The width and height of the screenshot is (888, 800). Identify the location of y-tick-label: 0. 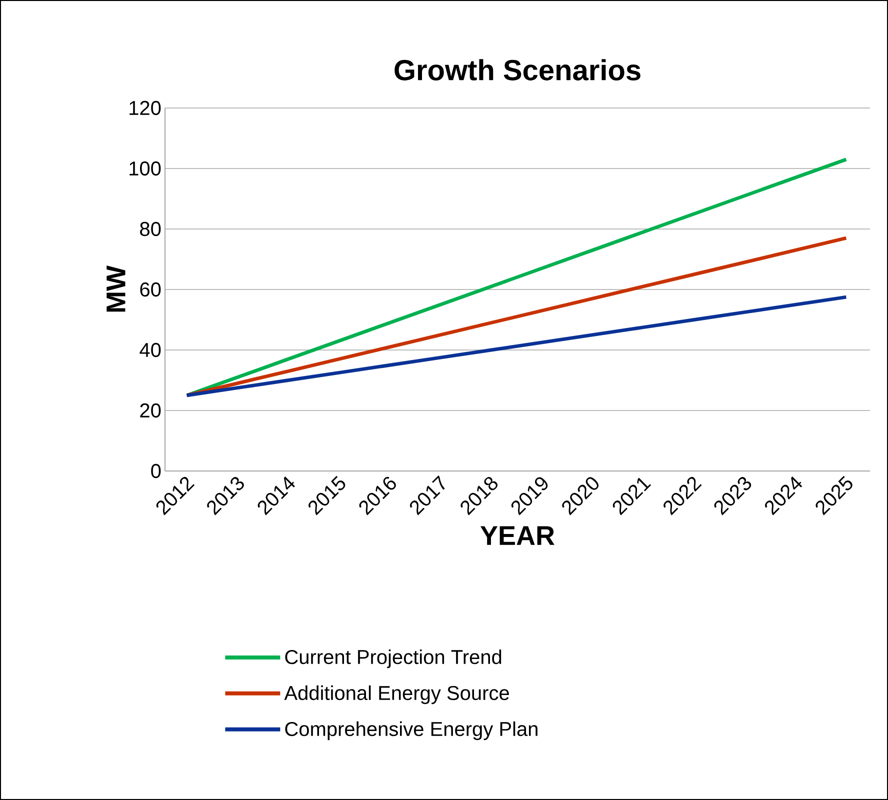
(156, 471).